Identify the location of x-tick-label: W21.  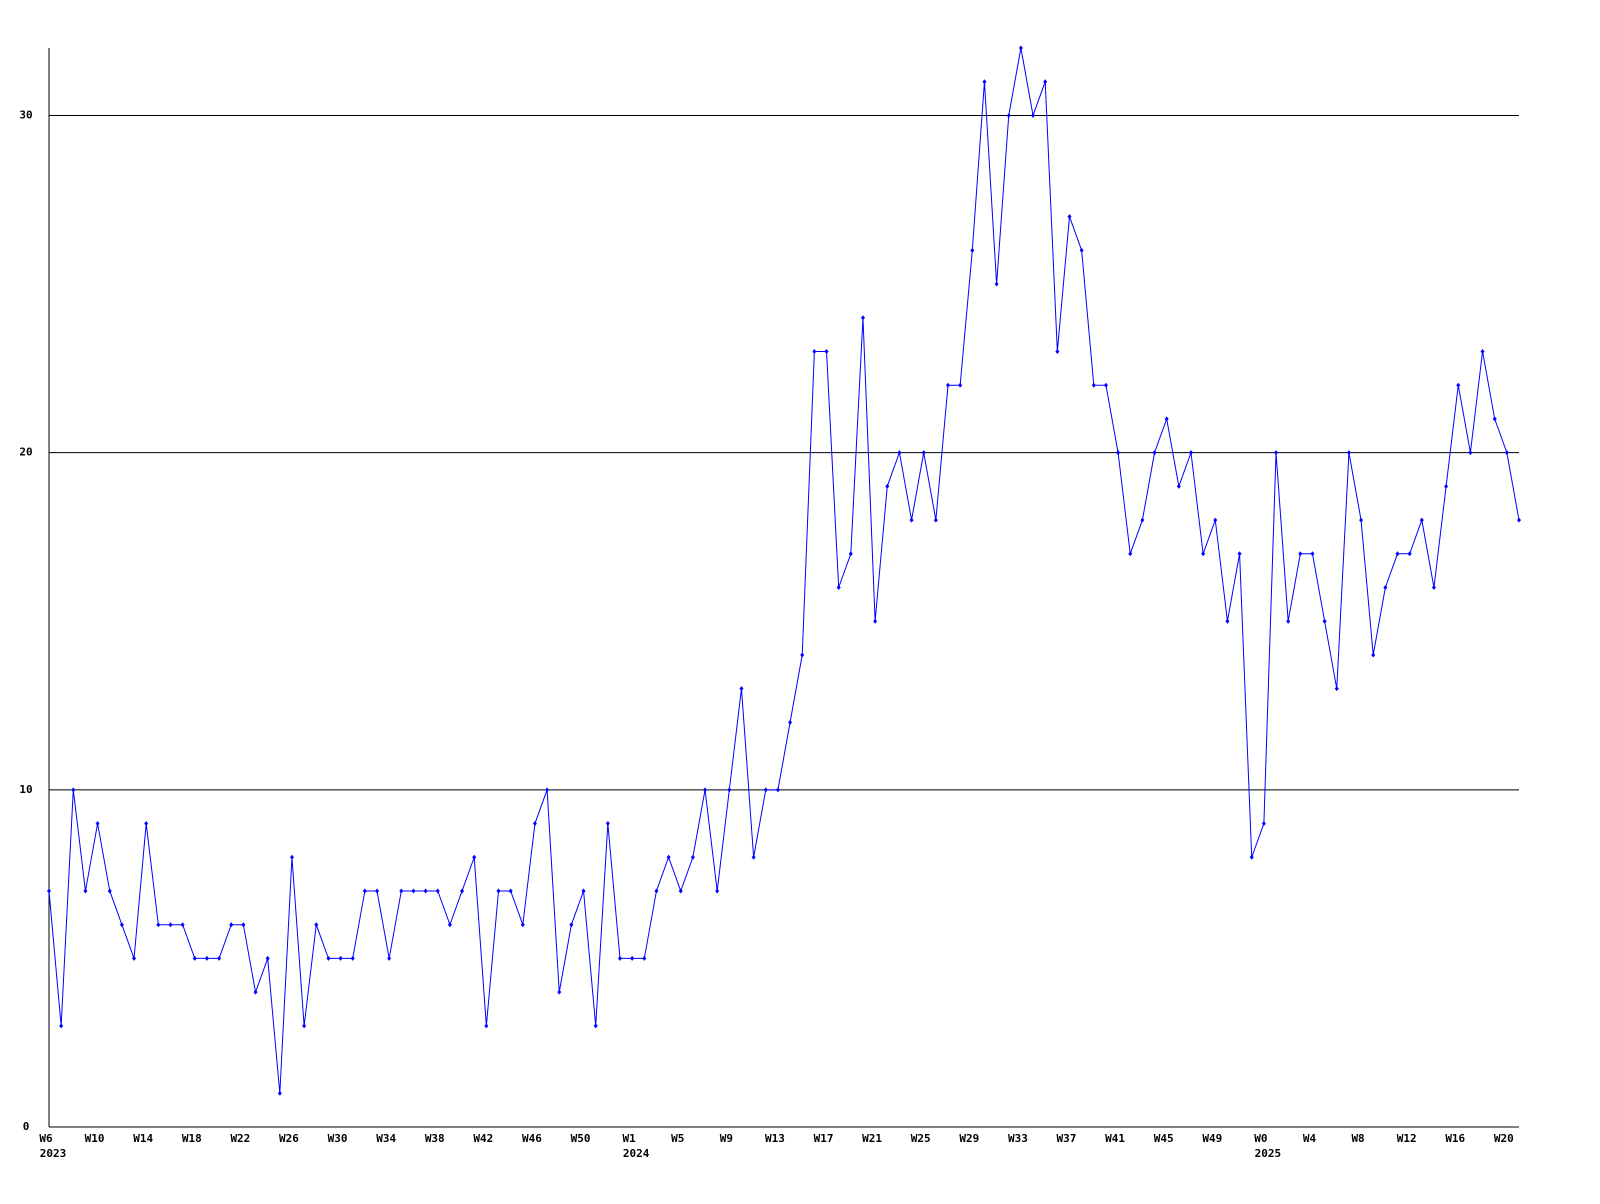
(872, 1138).